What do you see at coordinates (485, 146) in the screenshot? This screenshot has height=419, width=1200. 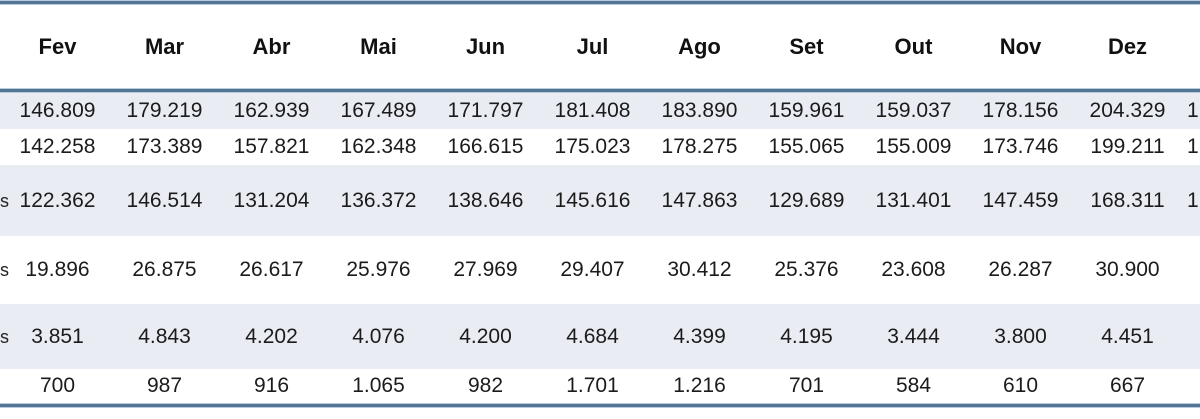 I see `table-cell: 166.615` at bounding box center [485, 146].